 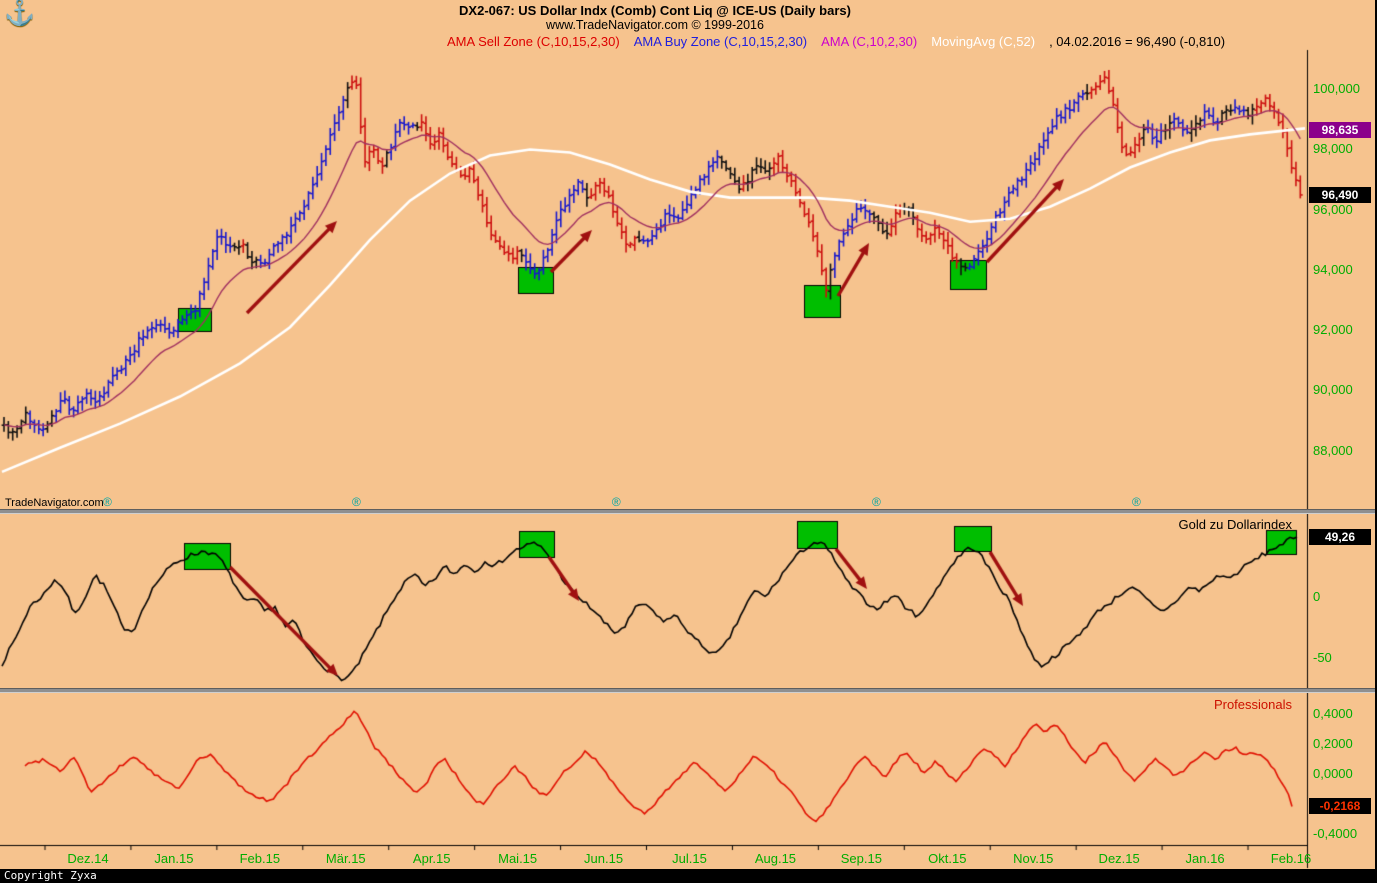 I want to click on gold-panel-title: Gold zu Dollarindex, so click(x=1235, y=524).